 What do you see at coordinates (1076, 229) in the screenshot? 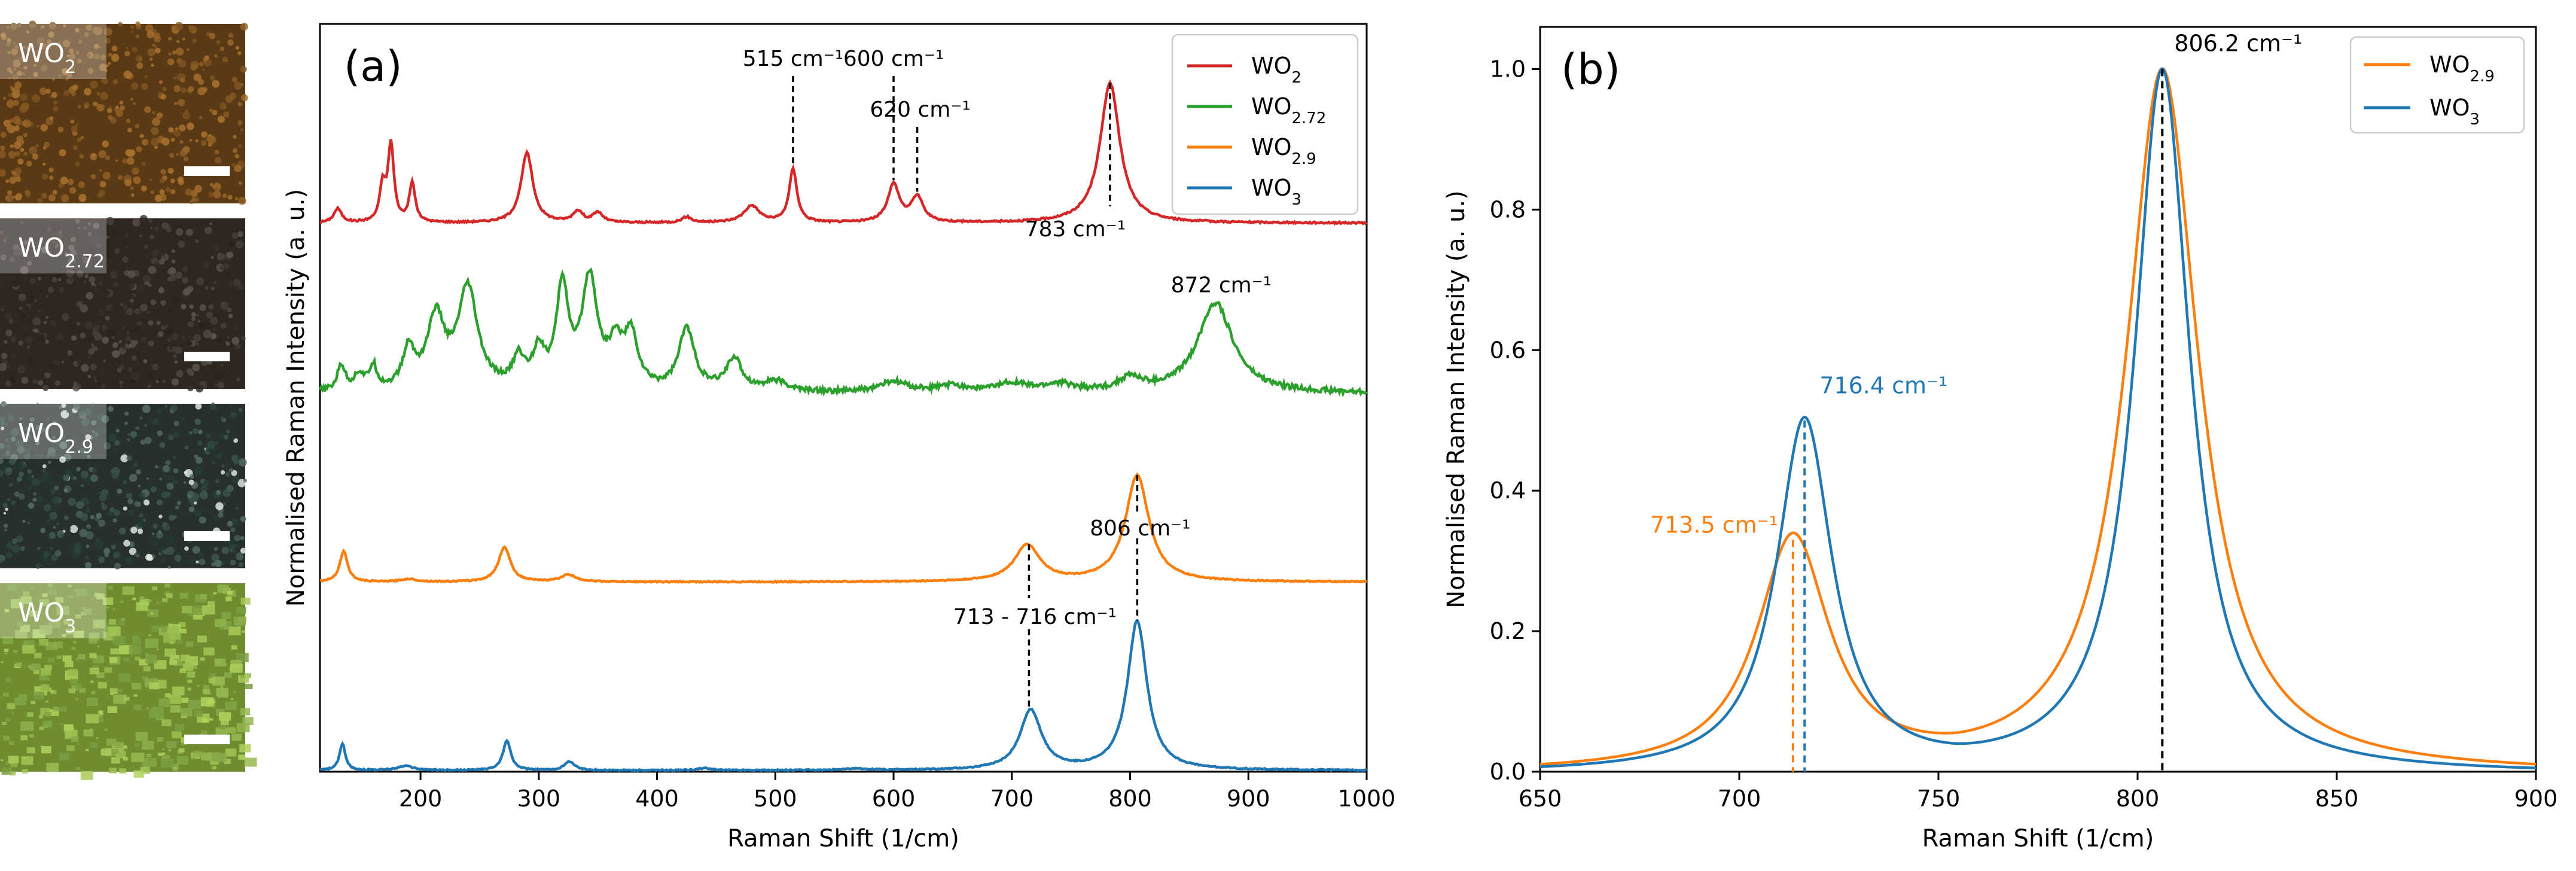
I see `annotation-label: 783 cm⁻¹` at bounding box center [1076, 229].